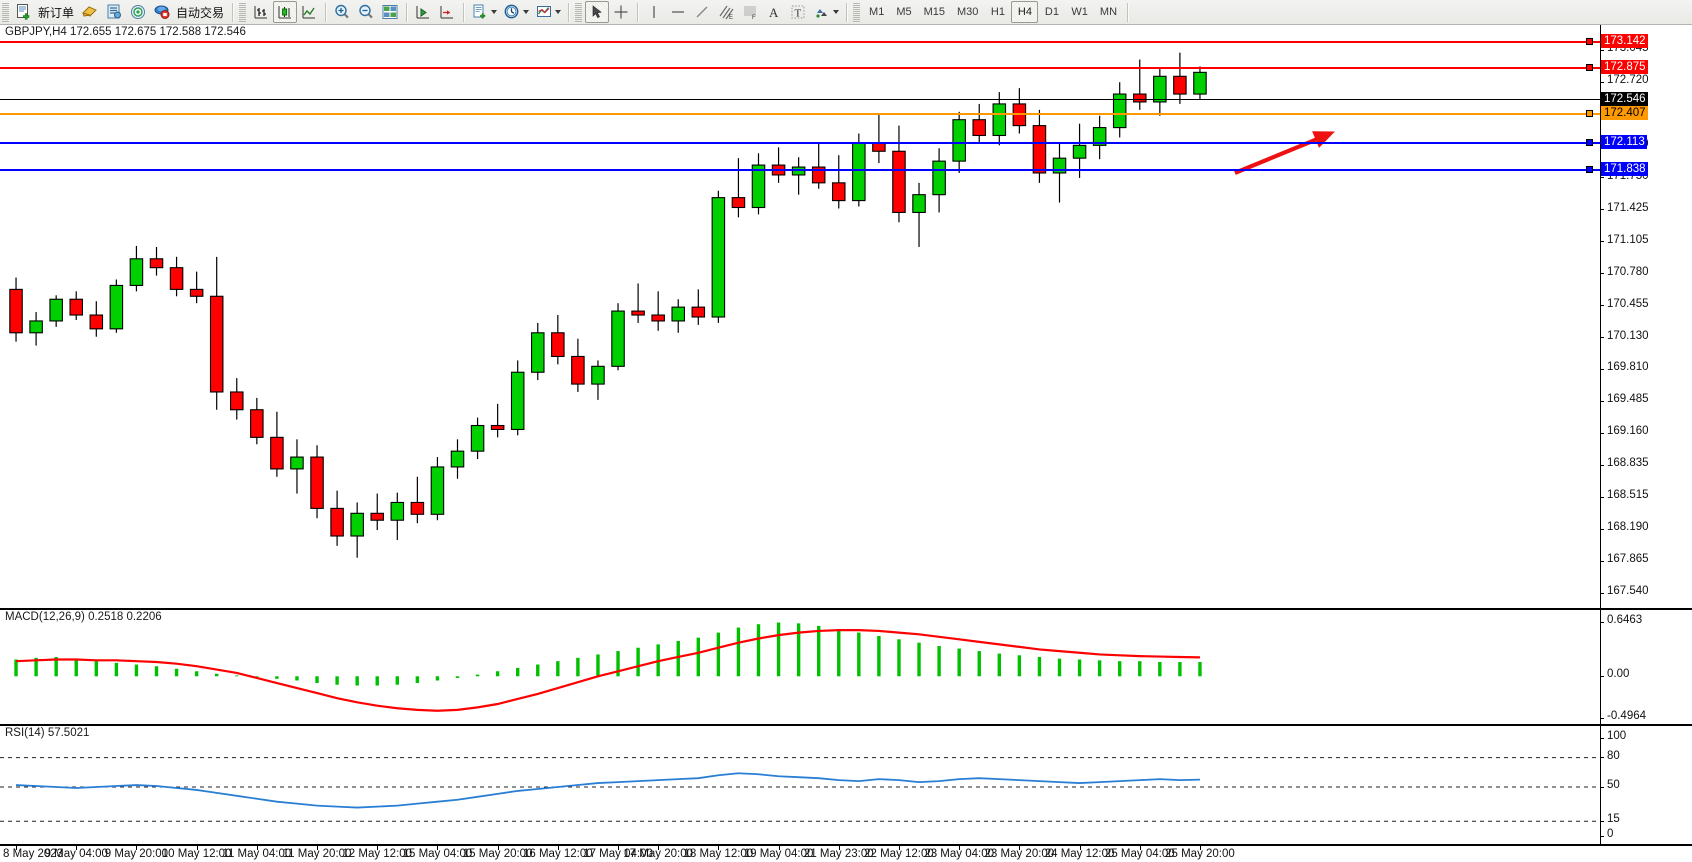 The image size is (1692, 862). I want to click on zoom-in-button, so click(342, 12).